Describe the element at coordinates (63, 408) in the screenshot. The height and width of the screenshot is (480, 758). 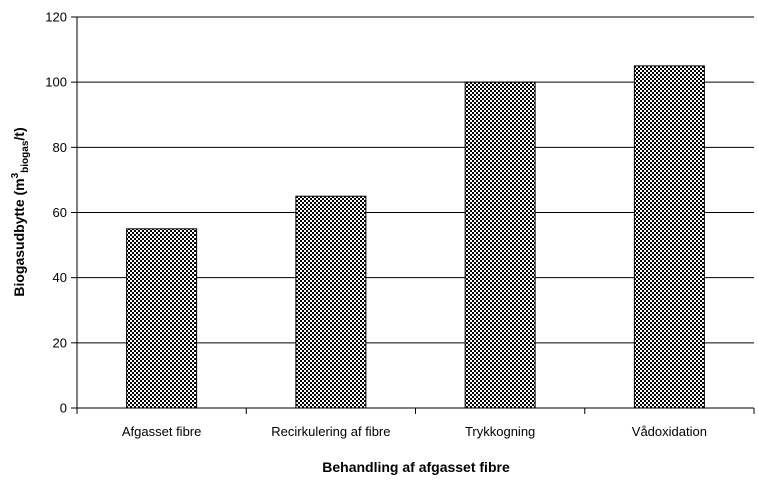
I see `y-tick-label: 0` at that location.